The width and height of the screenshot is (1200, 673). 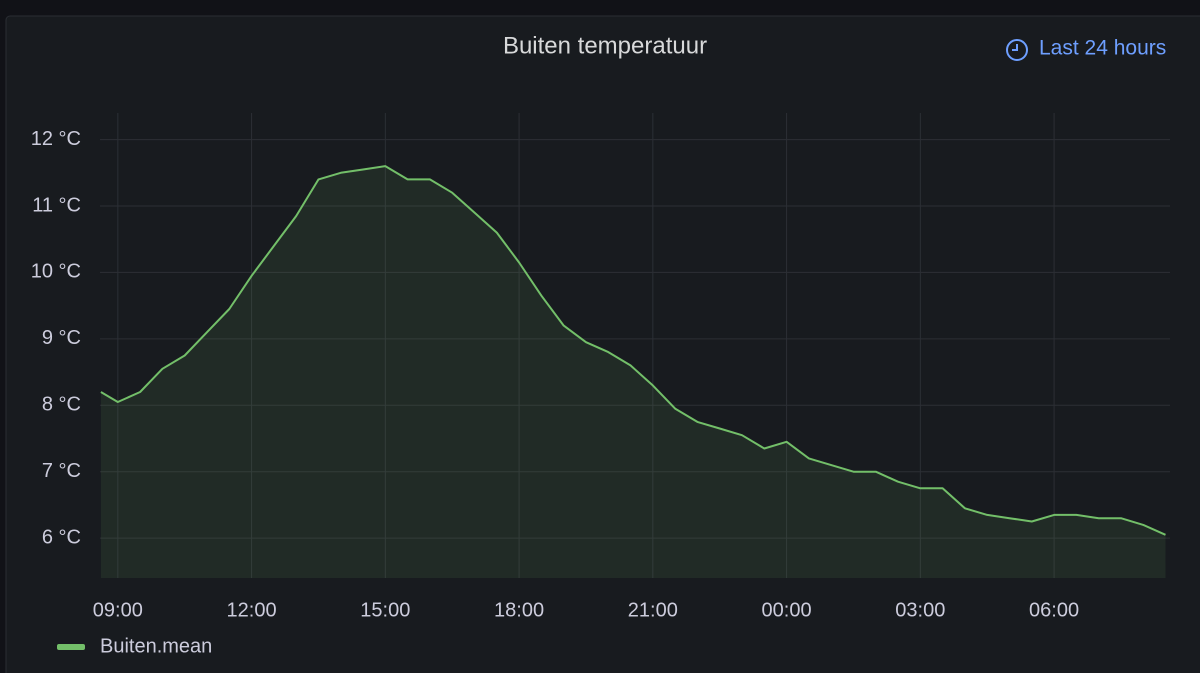 I want to click on clock-icon, so click(x=1017, y=50).